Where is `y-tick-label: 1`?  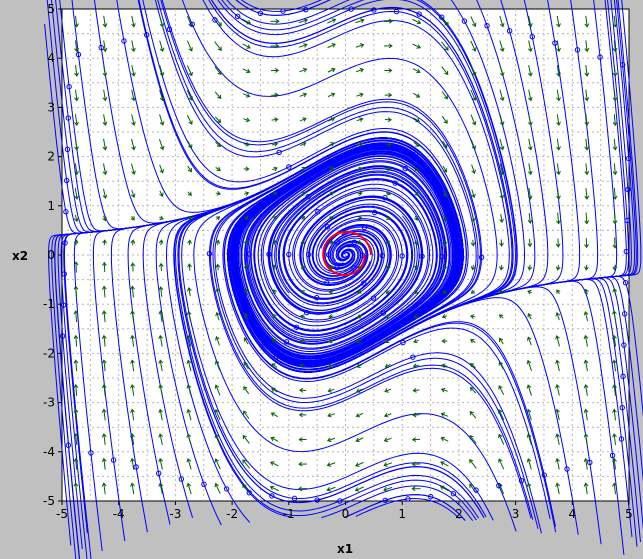
y-tick-label: 1 is located at coordinates (51, 206).